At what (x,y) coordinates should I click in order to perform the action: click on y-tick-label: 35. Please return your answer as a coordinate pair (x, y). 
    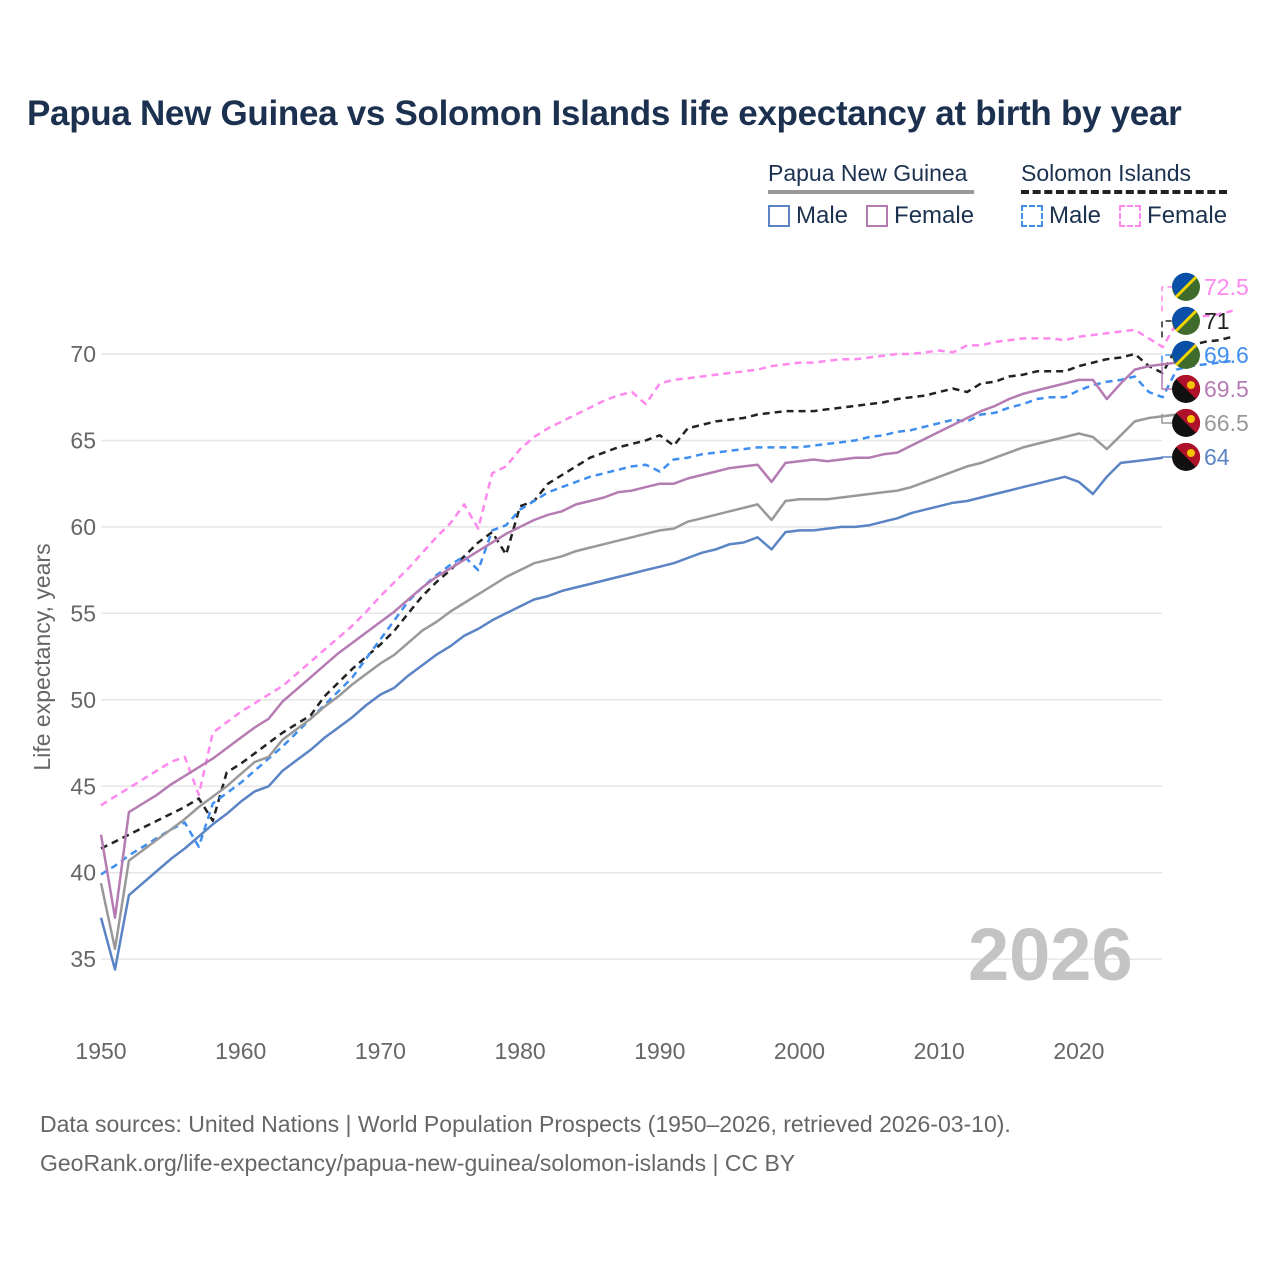
    Looking at the image, I should click on (83, 959).